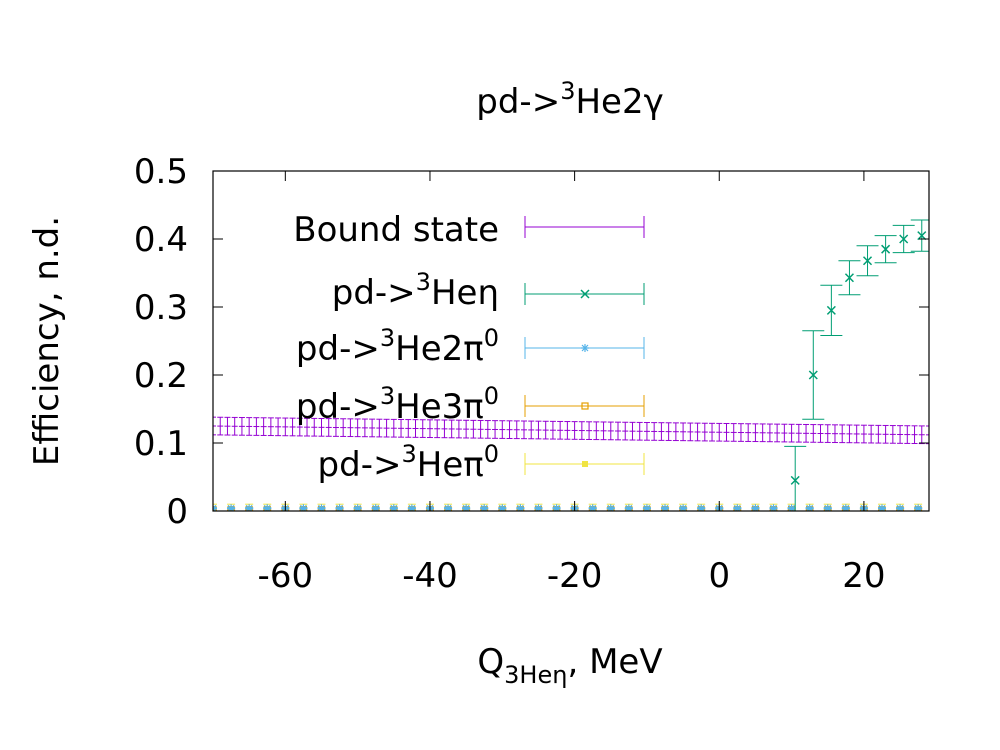 The height and width of the screenshot is (750, 1000). I want to click on legend-label: pd->3He3π0, so click(397, 404).